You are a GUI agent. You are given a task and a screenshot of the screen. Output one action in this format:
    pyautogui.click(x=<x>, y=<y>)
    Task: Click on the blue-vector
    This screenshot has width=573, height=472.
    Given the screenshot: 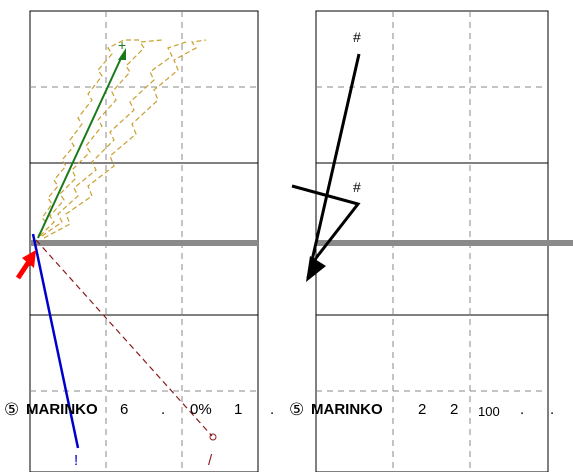 What is the action you would take?
    pyautogui.click(x=55, y=341)
    